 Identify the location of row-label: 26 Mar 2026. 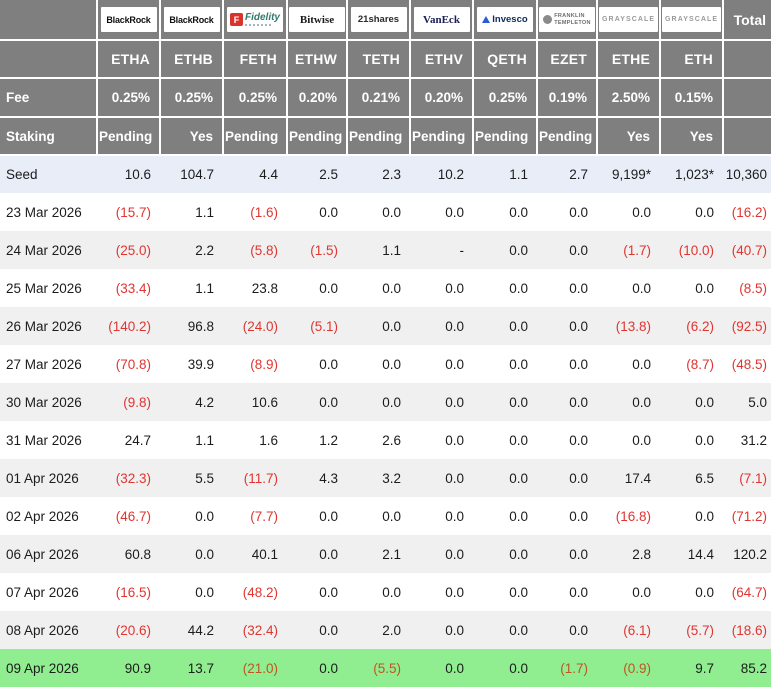
(44, 326).